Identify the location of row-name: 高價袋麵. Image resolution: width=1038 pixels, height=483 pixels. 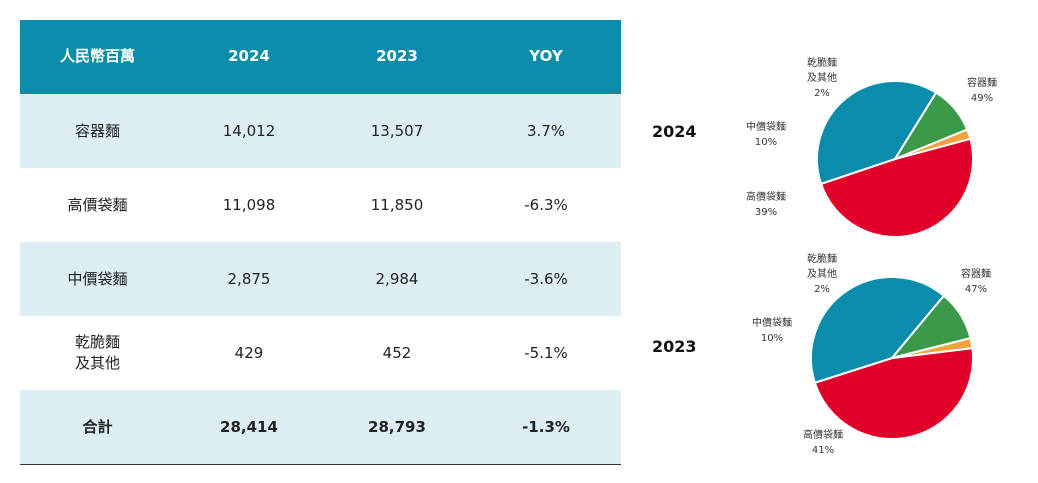
(97, 205).